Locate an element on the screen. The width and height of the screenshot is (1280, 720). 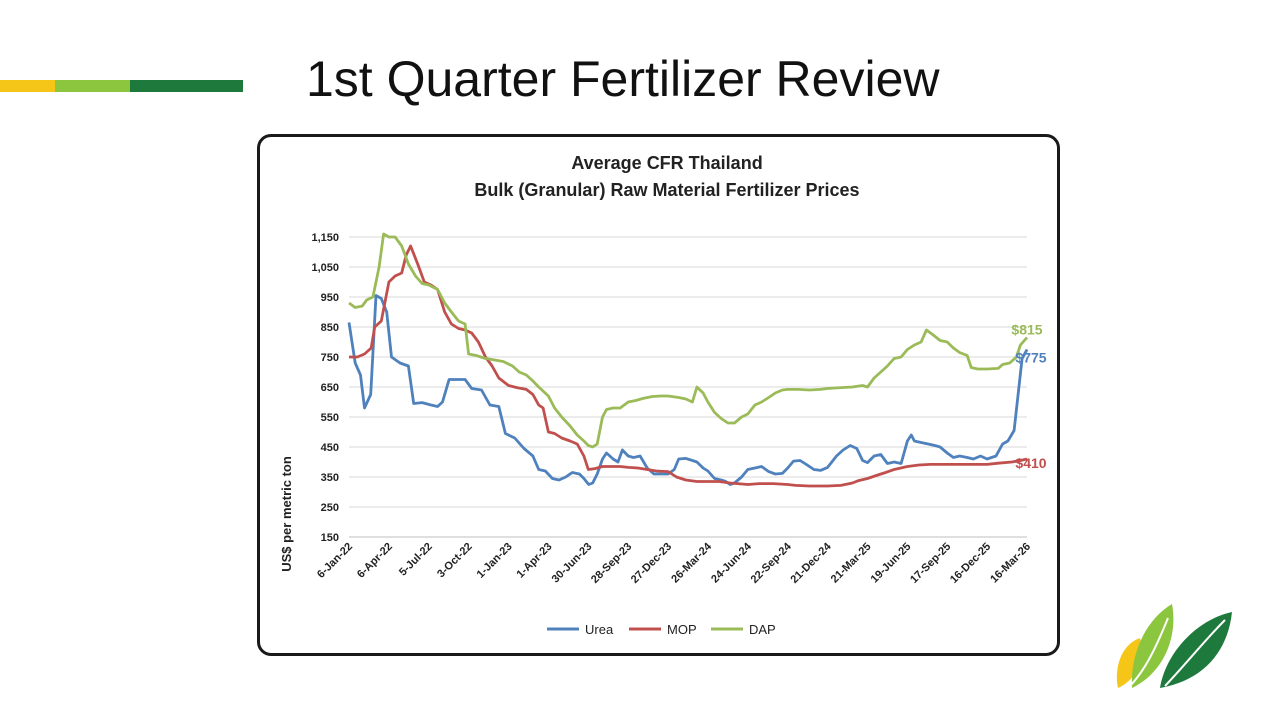
y-tick-label: 550 is located at coordinates (330, 418).